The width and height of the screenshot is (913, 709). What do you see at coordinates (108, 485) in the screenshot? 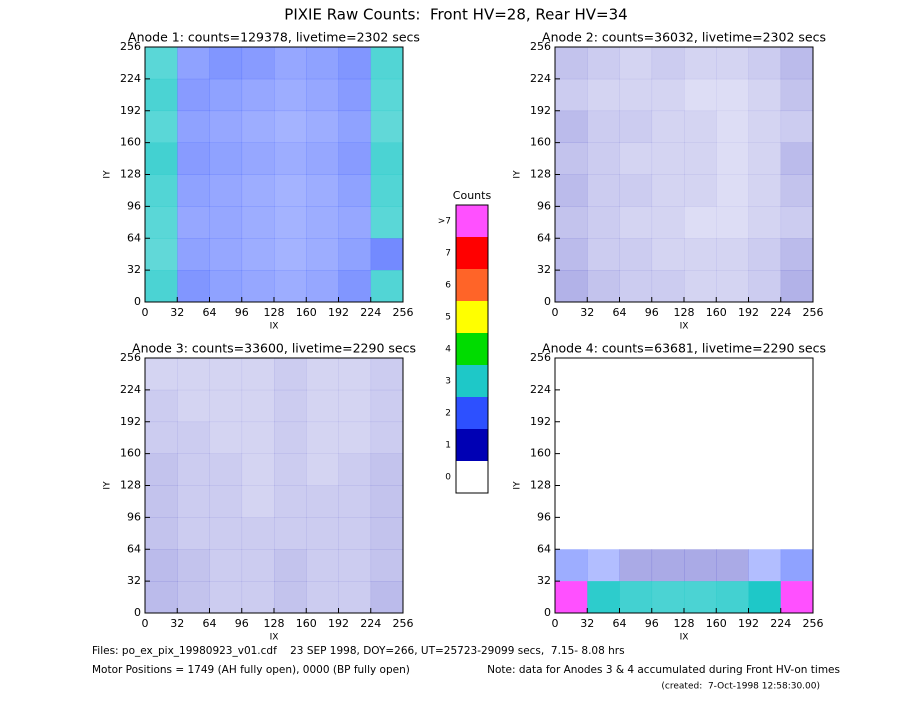
I see `y-axis-label: IY` at bounding box center [108, 485].